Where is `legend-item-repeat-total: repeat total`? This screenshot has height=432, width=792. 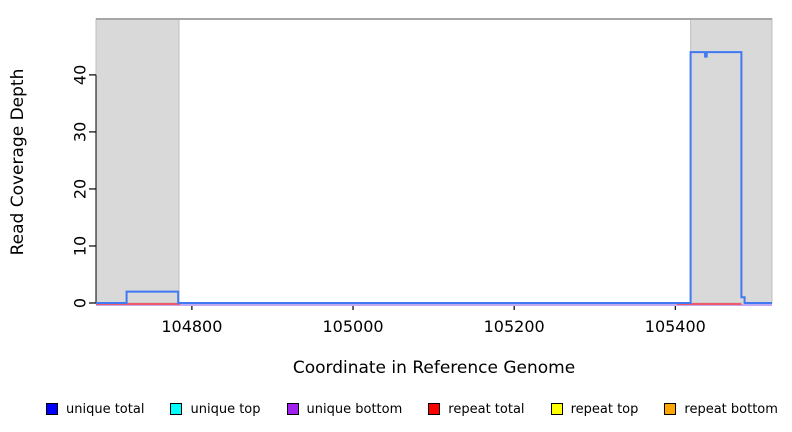
legend-item-repeat-total: repeat total is located at coordinates (476, 409).